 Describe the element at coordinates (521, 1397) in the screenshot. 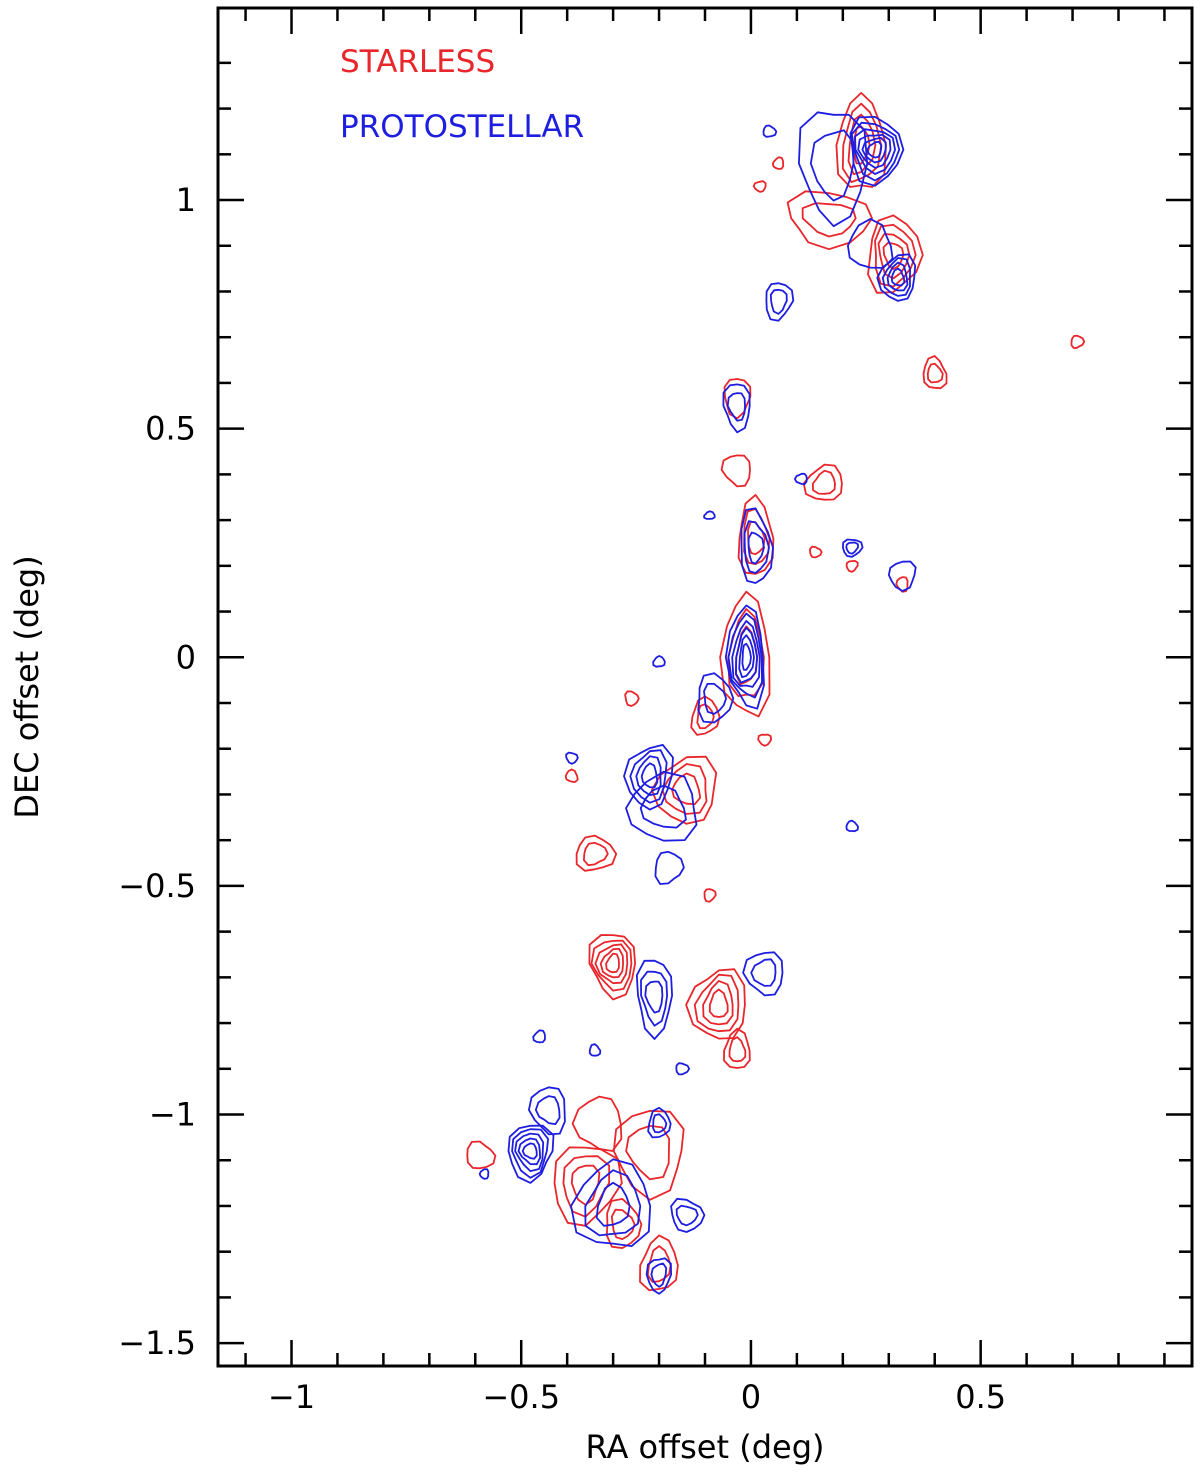

I see `x-tick-label: −0.5` at that location.